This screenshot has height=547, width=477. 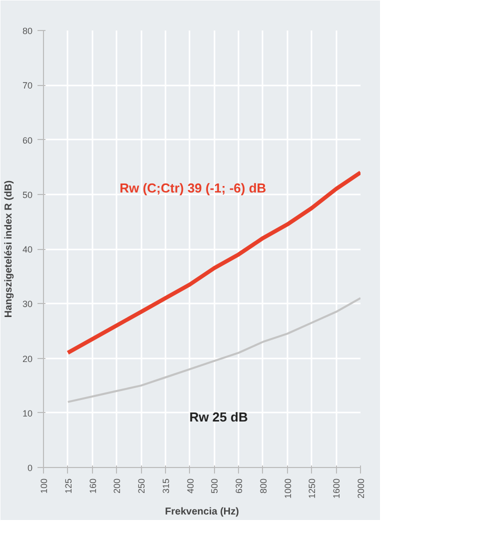 I want to click on y-tick-label: 50, so click(x=27, y=195).